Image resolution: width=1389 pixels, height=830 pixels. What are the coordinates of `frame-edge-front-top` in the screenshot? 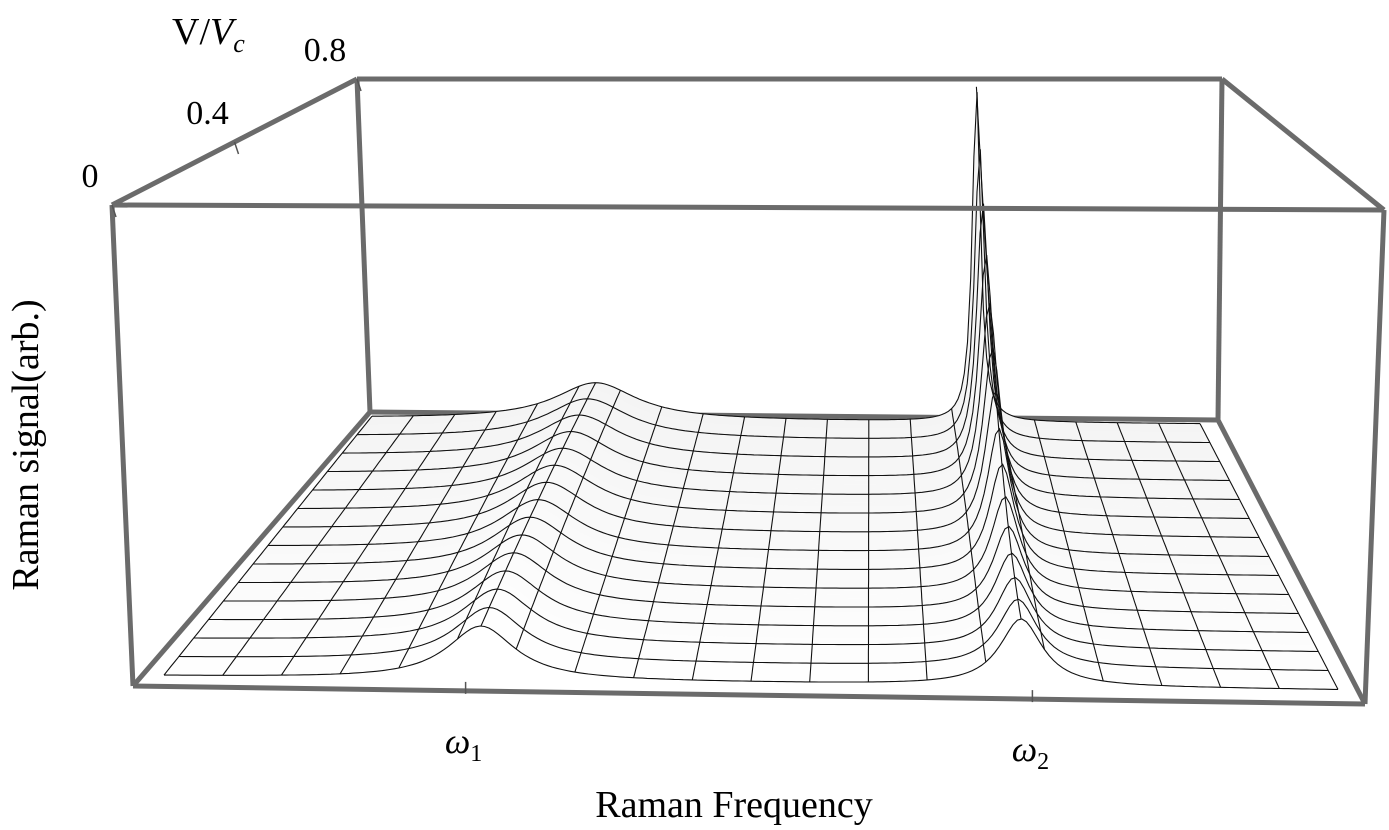 It's located at (748, 207).